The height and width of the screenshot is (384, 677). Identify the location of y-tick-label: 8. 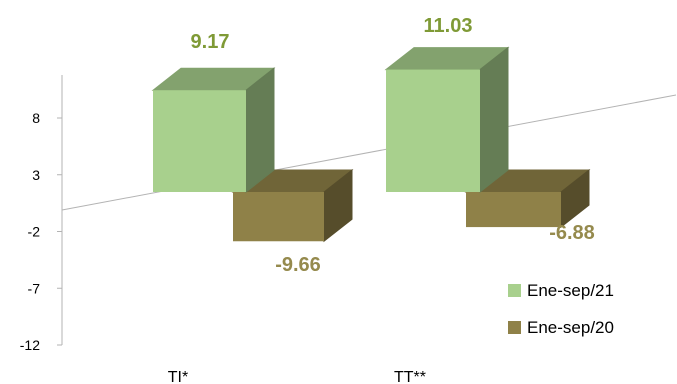
(36, 118).